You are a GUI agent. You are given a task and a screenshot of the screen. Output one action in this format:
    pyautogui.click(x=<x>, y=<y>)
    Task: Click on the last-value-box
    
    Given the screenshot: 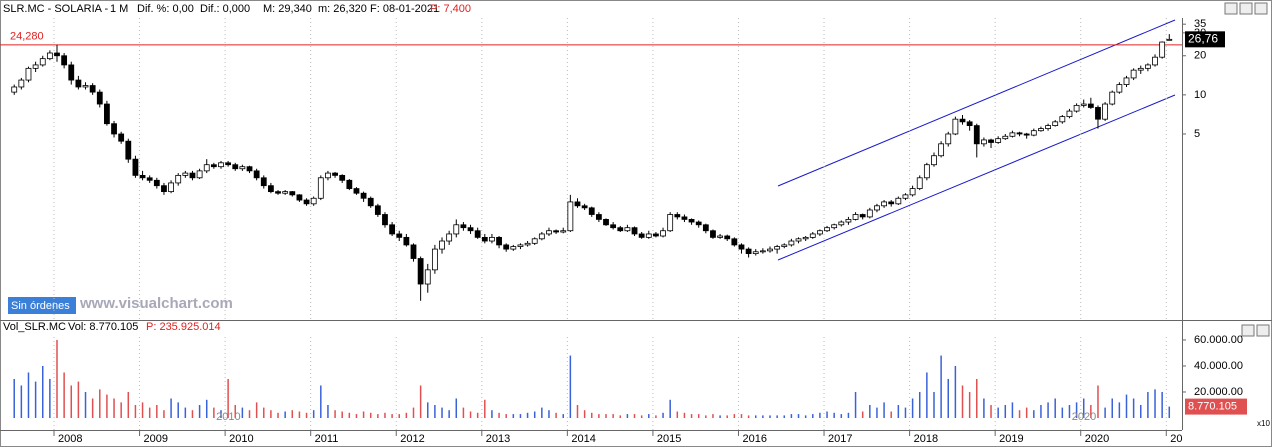 What is the action you would take?
    pyautogui.click(x=1216, y=406)
    